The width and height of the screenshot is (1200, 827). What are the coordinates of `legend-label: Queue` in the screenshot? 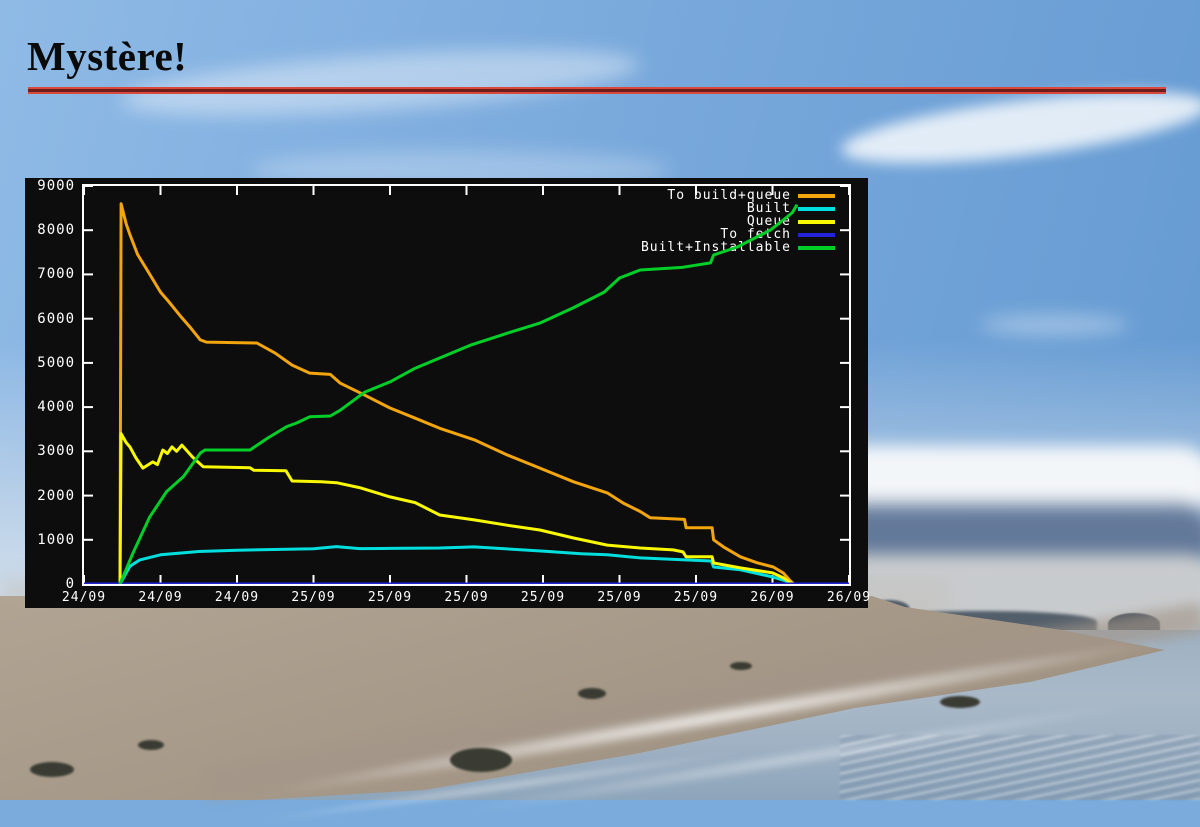 It's located at (768, 221).